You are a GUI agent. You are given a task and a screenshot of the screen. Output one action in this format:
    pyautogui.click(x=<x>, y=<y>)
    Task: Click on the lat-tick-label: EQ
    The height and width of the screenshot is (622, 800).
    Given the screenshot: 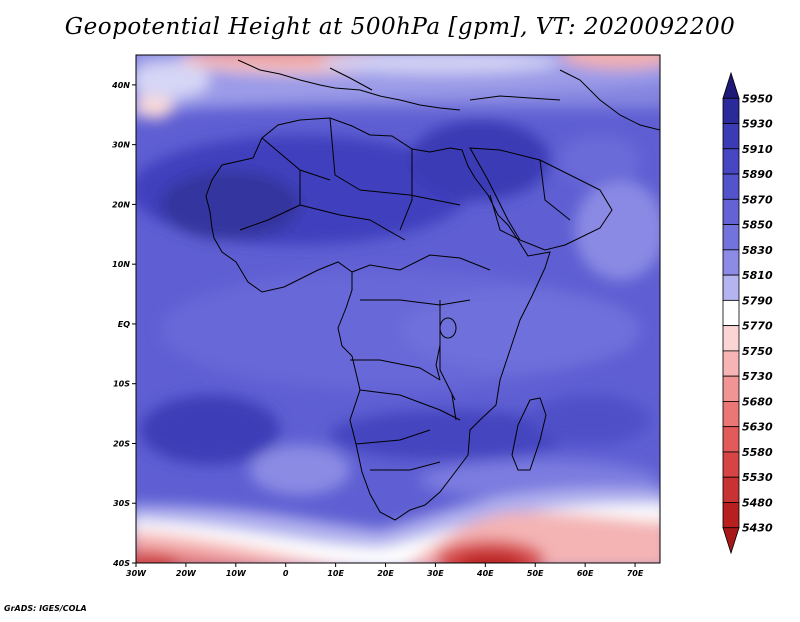 What is the action you would take?
    pyautogui.click(x=124, y=324)
    